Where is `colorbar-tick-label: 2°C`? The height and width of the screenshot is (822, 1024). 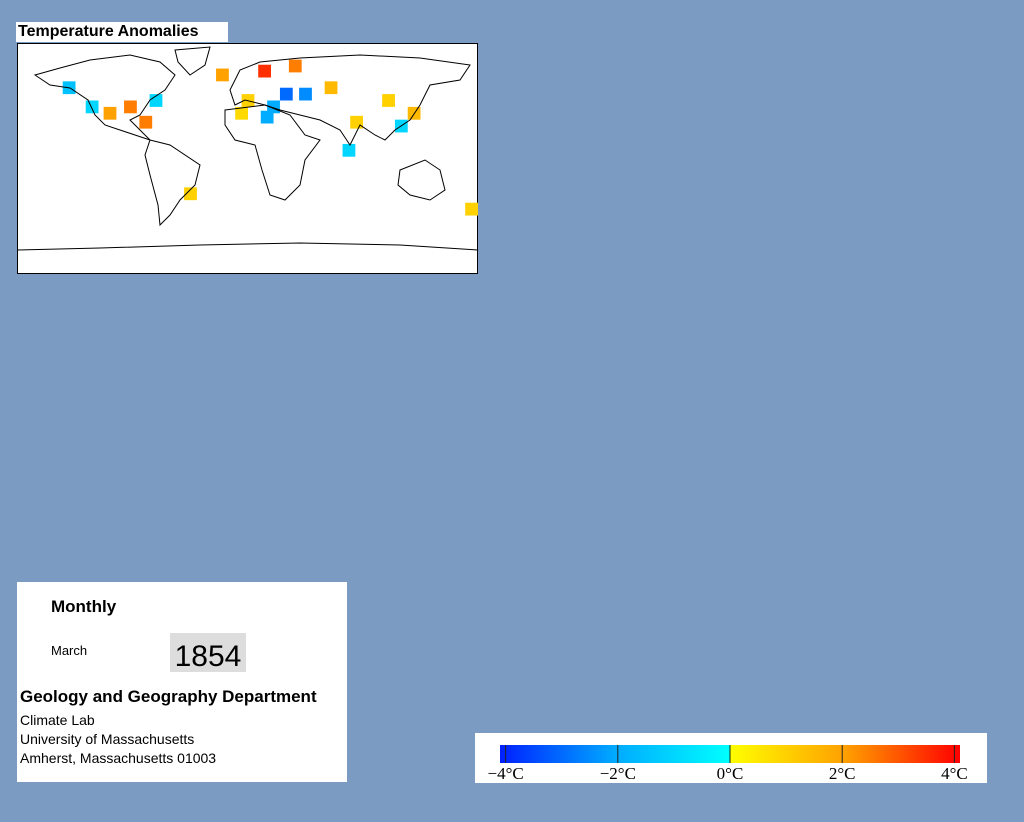
colorbar-tick-label: 2°C is located at coordinates (842, 773).